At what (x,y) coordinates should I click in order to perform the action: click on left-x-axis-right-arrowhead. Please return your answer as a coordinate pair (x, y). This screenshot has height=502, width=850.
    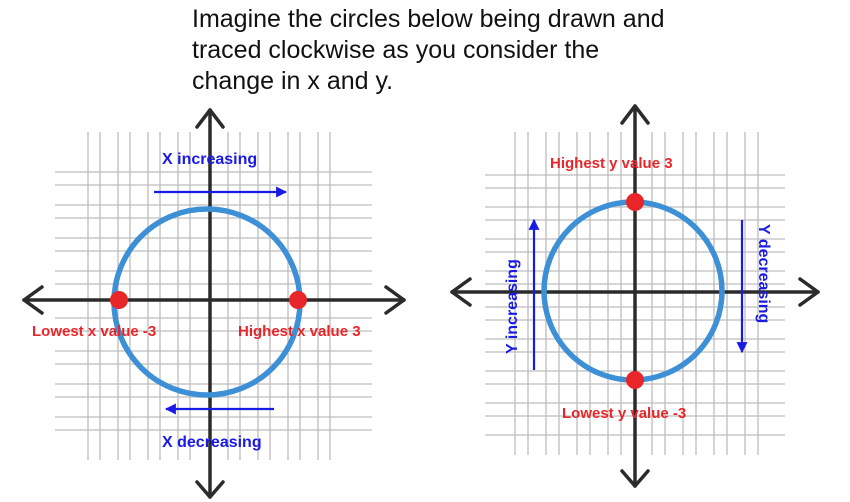
    Looking at the image, I should click on (395, 300).